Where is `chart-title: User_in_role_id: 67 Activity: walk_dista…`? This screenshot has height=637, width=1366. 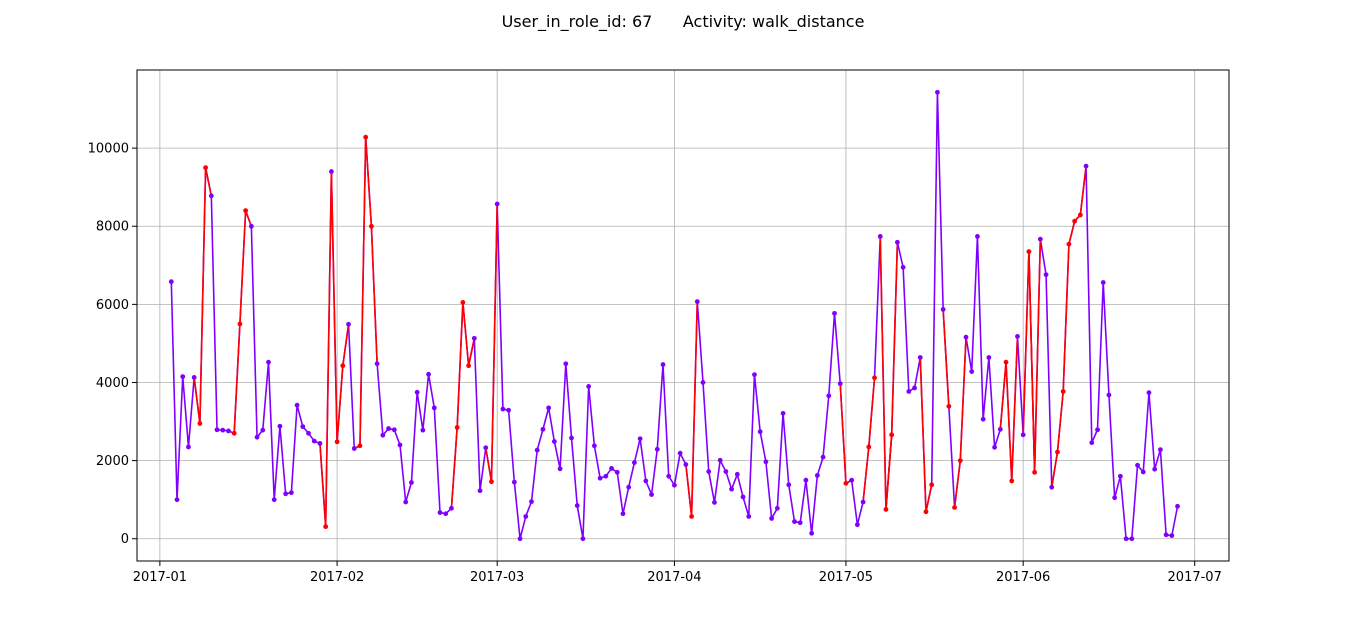
chart-title: User_in_role_id: 67 Activity: walk_dista… is located at coordinates (683, 22).